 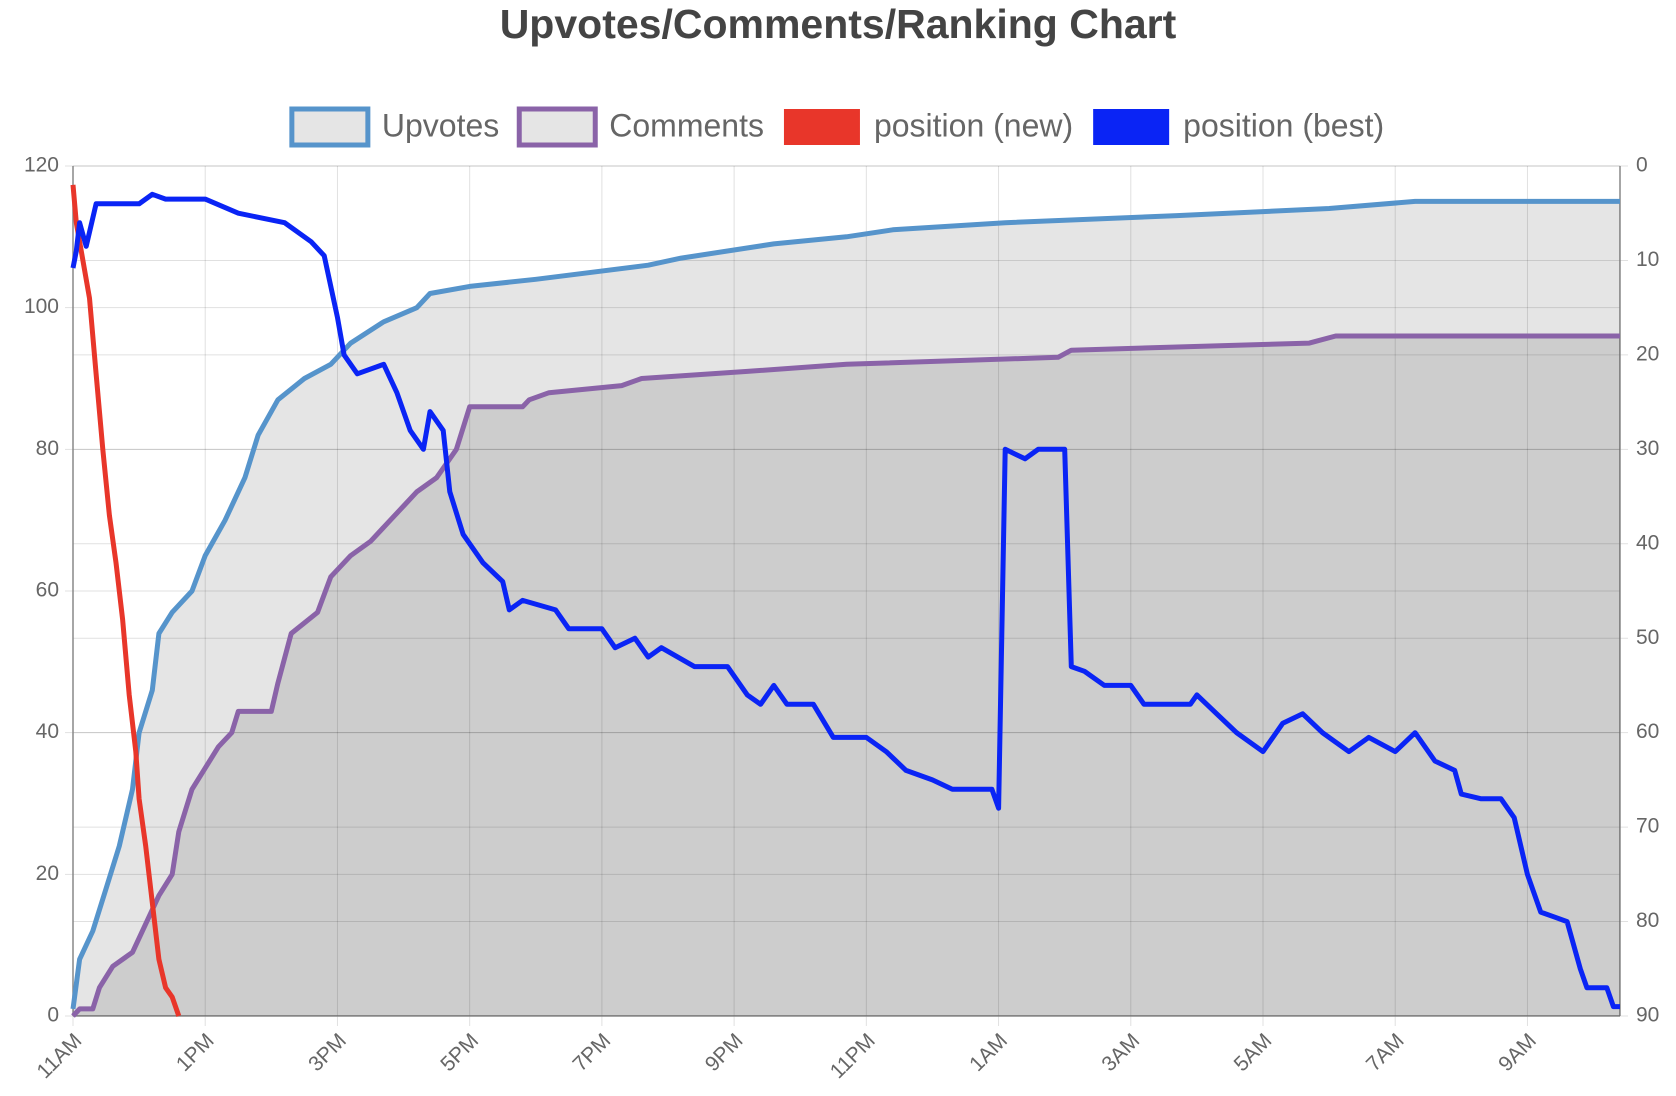 What do you see at coordinates (1385, 1052) in the screenshot?
I see `x-tick-label: 7AM` at bounding box center [1385, 1052].